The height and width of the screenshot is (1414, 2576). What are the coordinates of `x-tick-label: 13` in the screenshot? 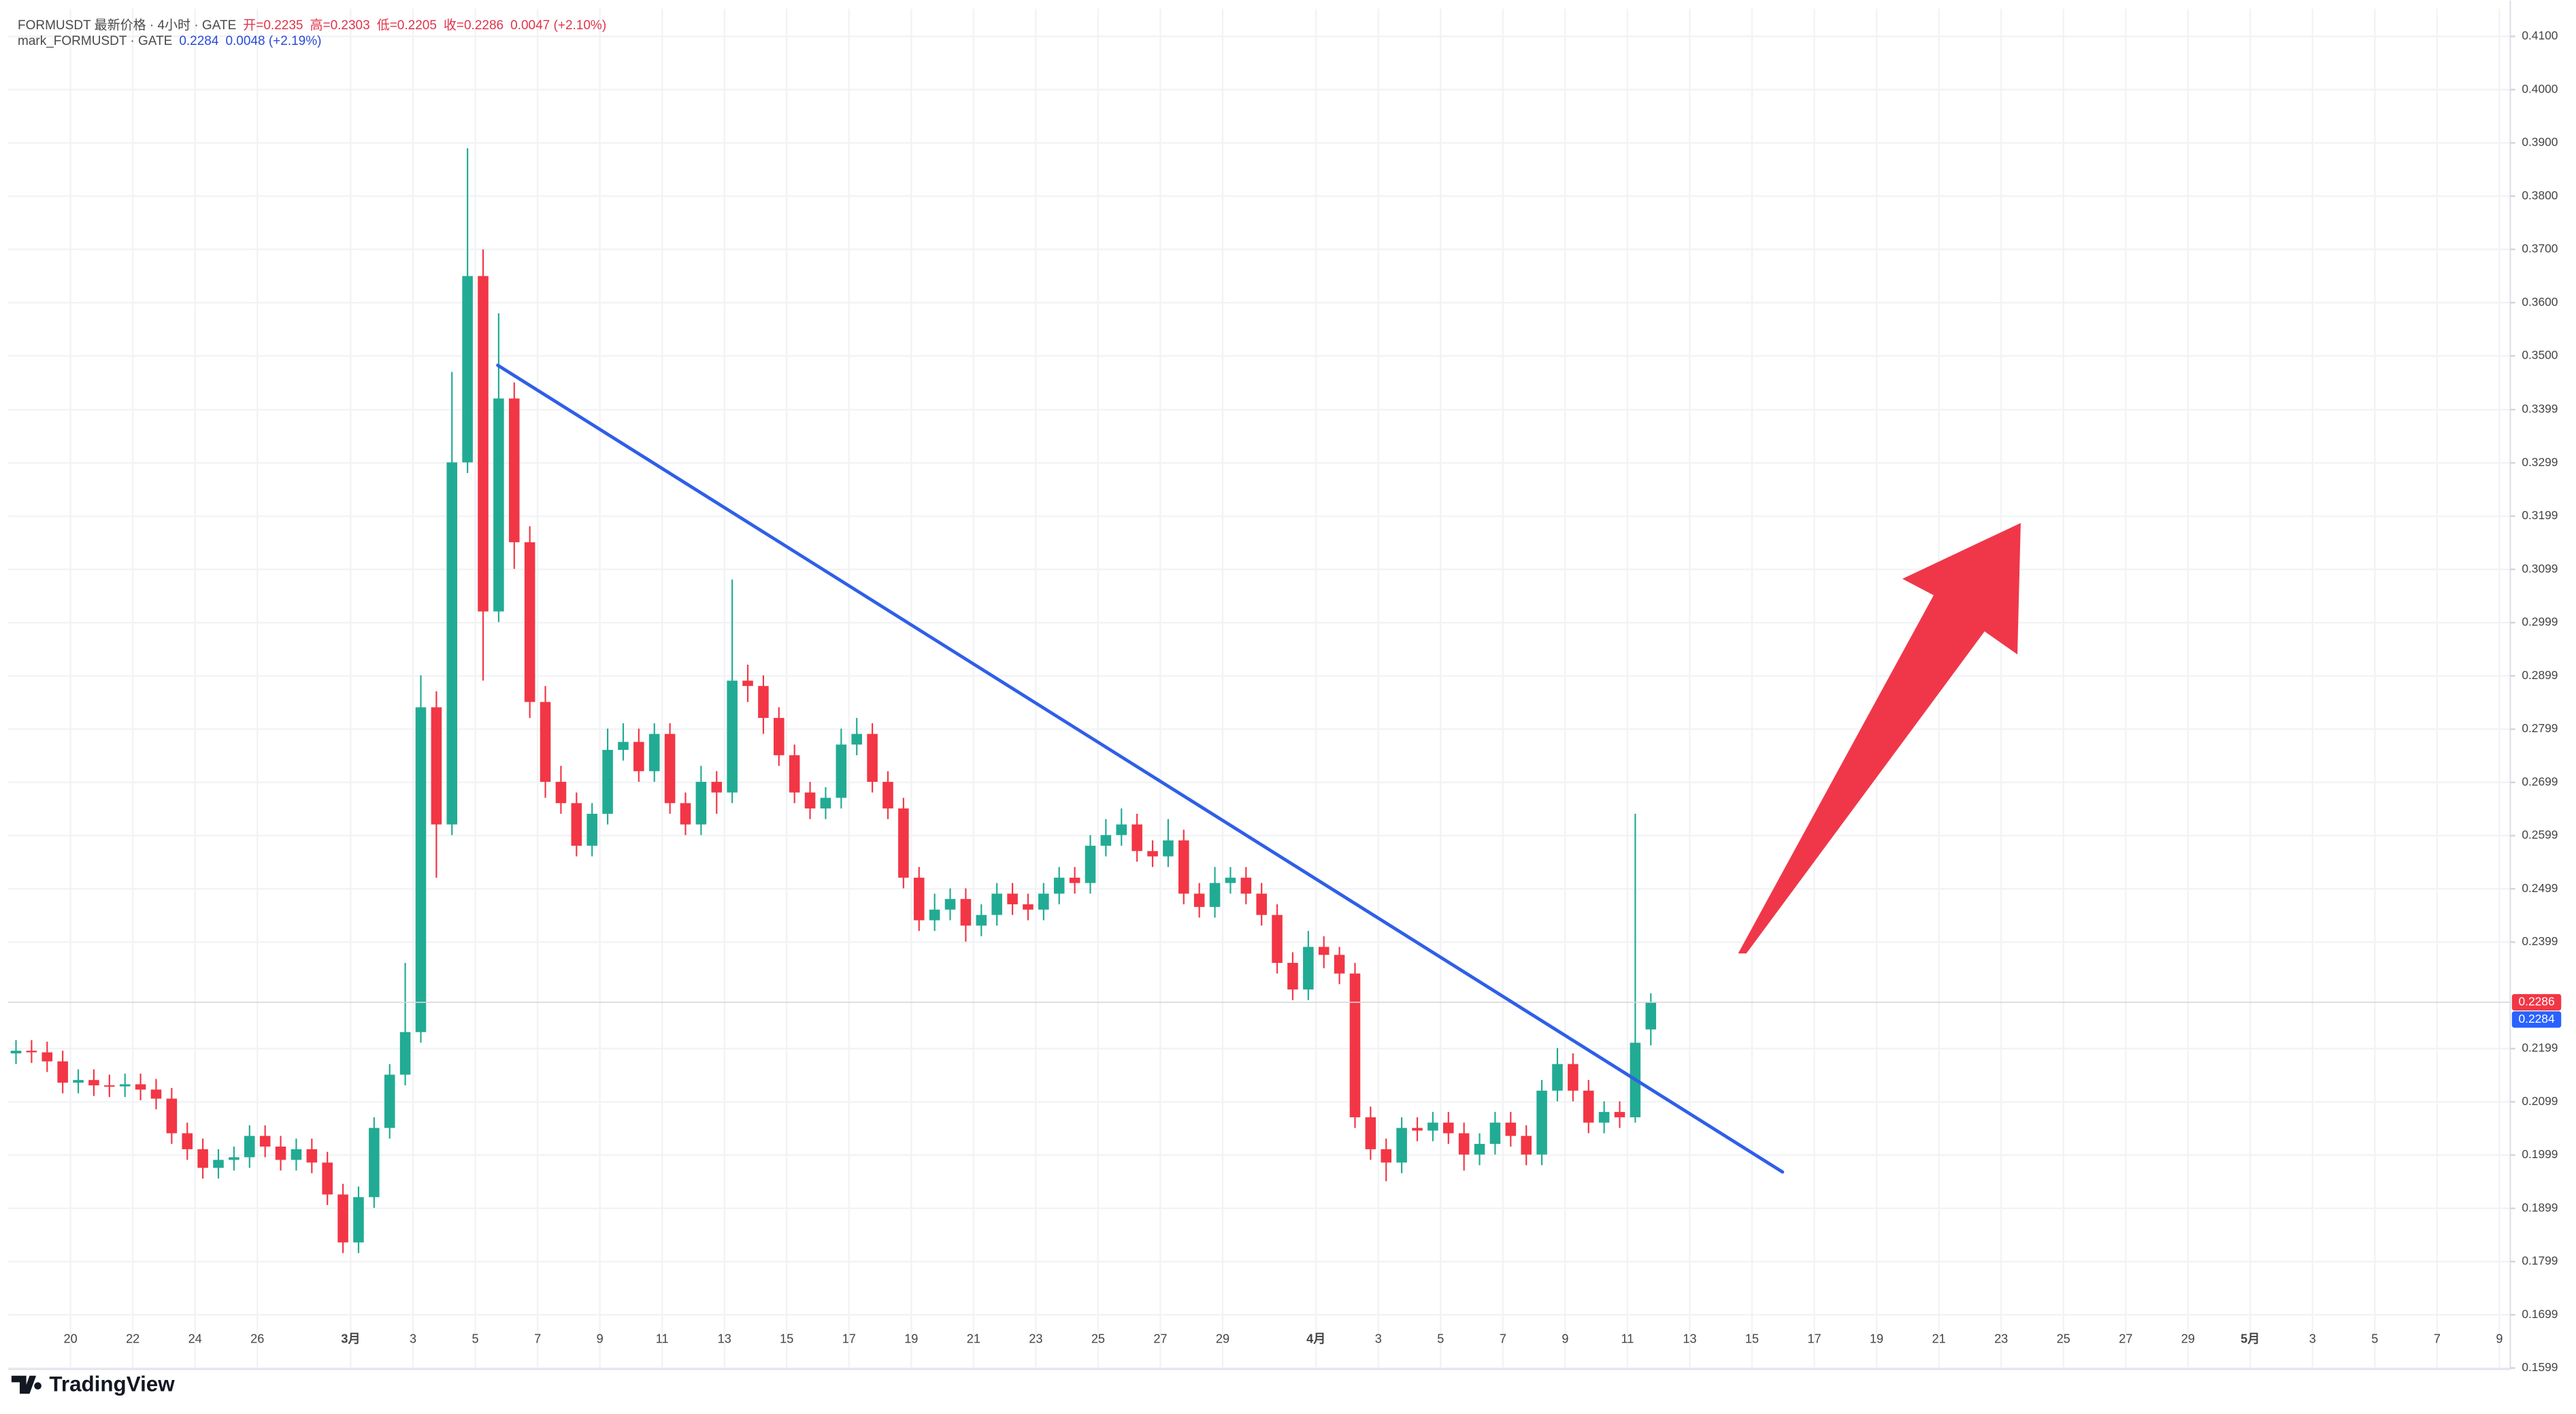 It's located at (725, 1338).